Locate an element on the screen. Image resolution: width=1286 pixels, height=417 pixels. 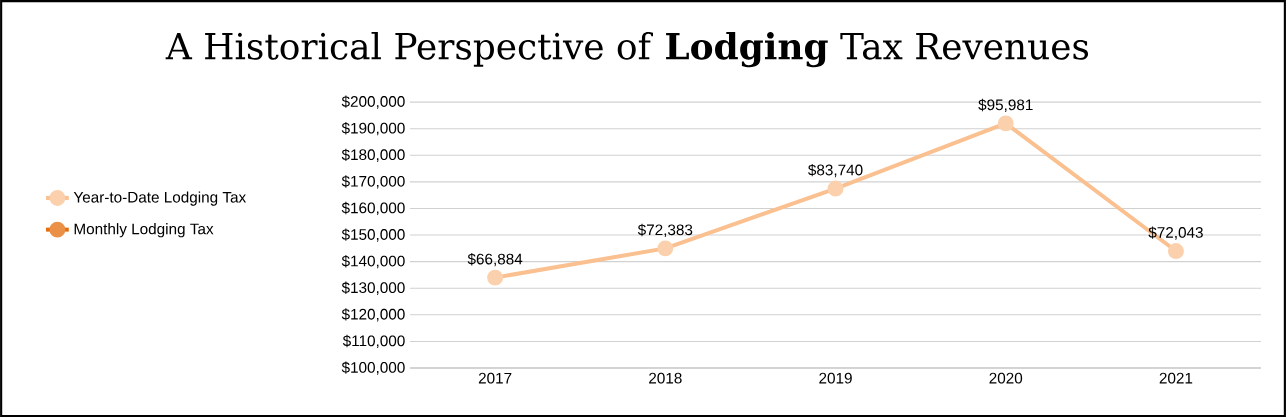
y-tick-label: $170,000 is located at coordinates (373, 182).